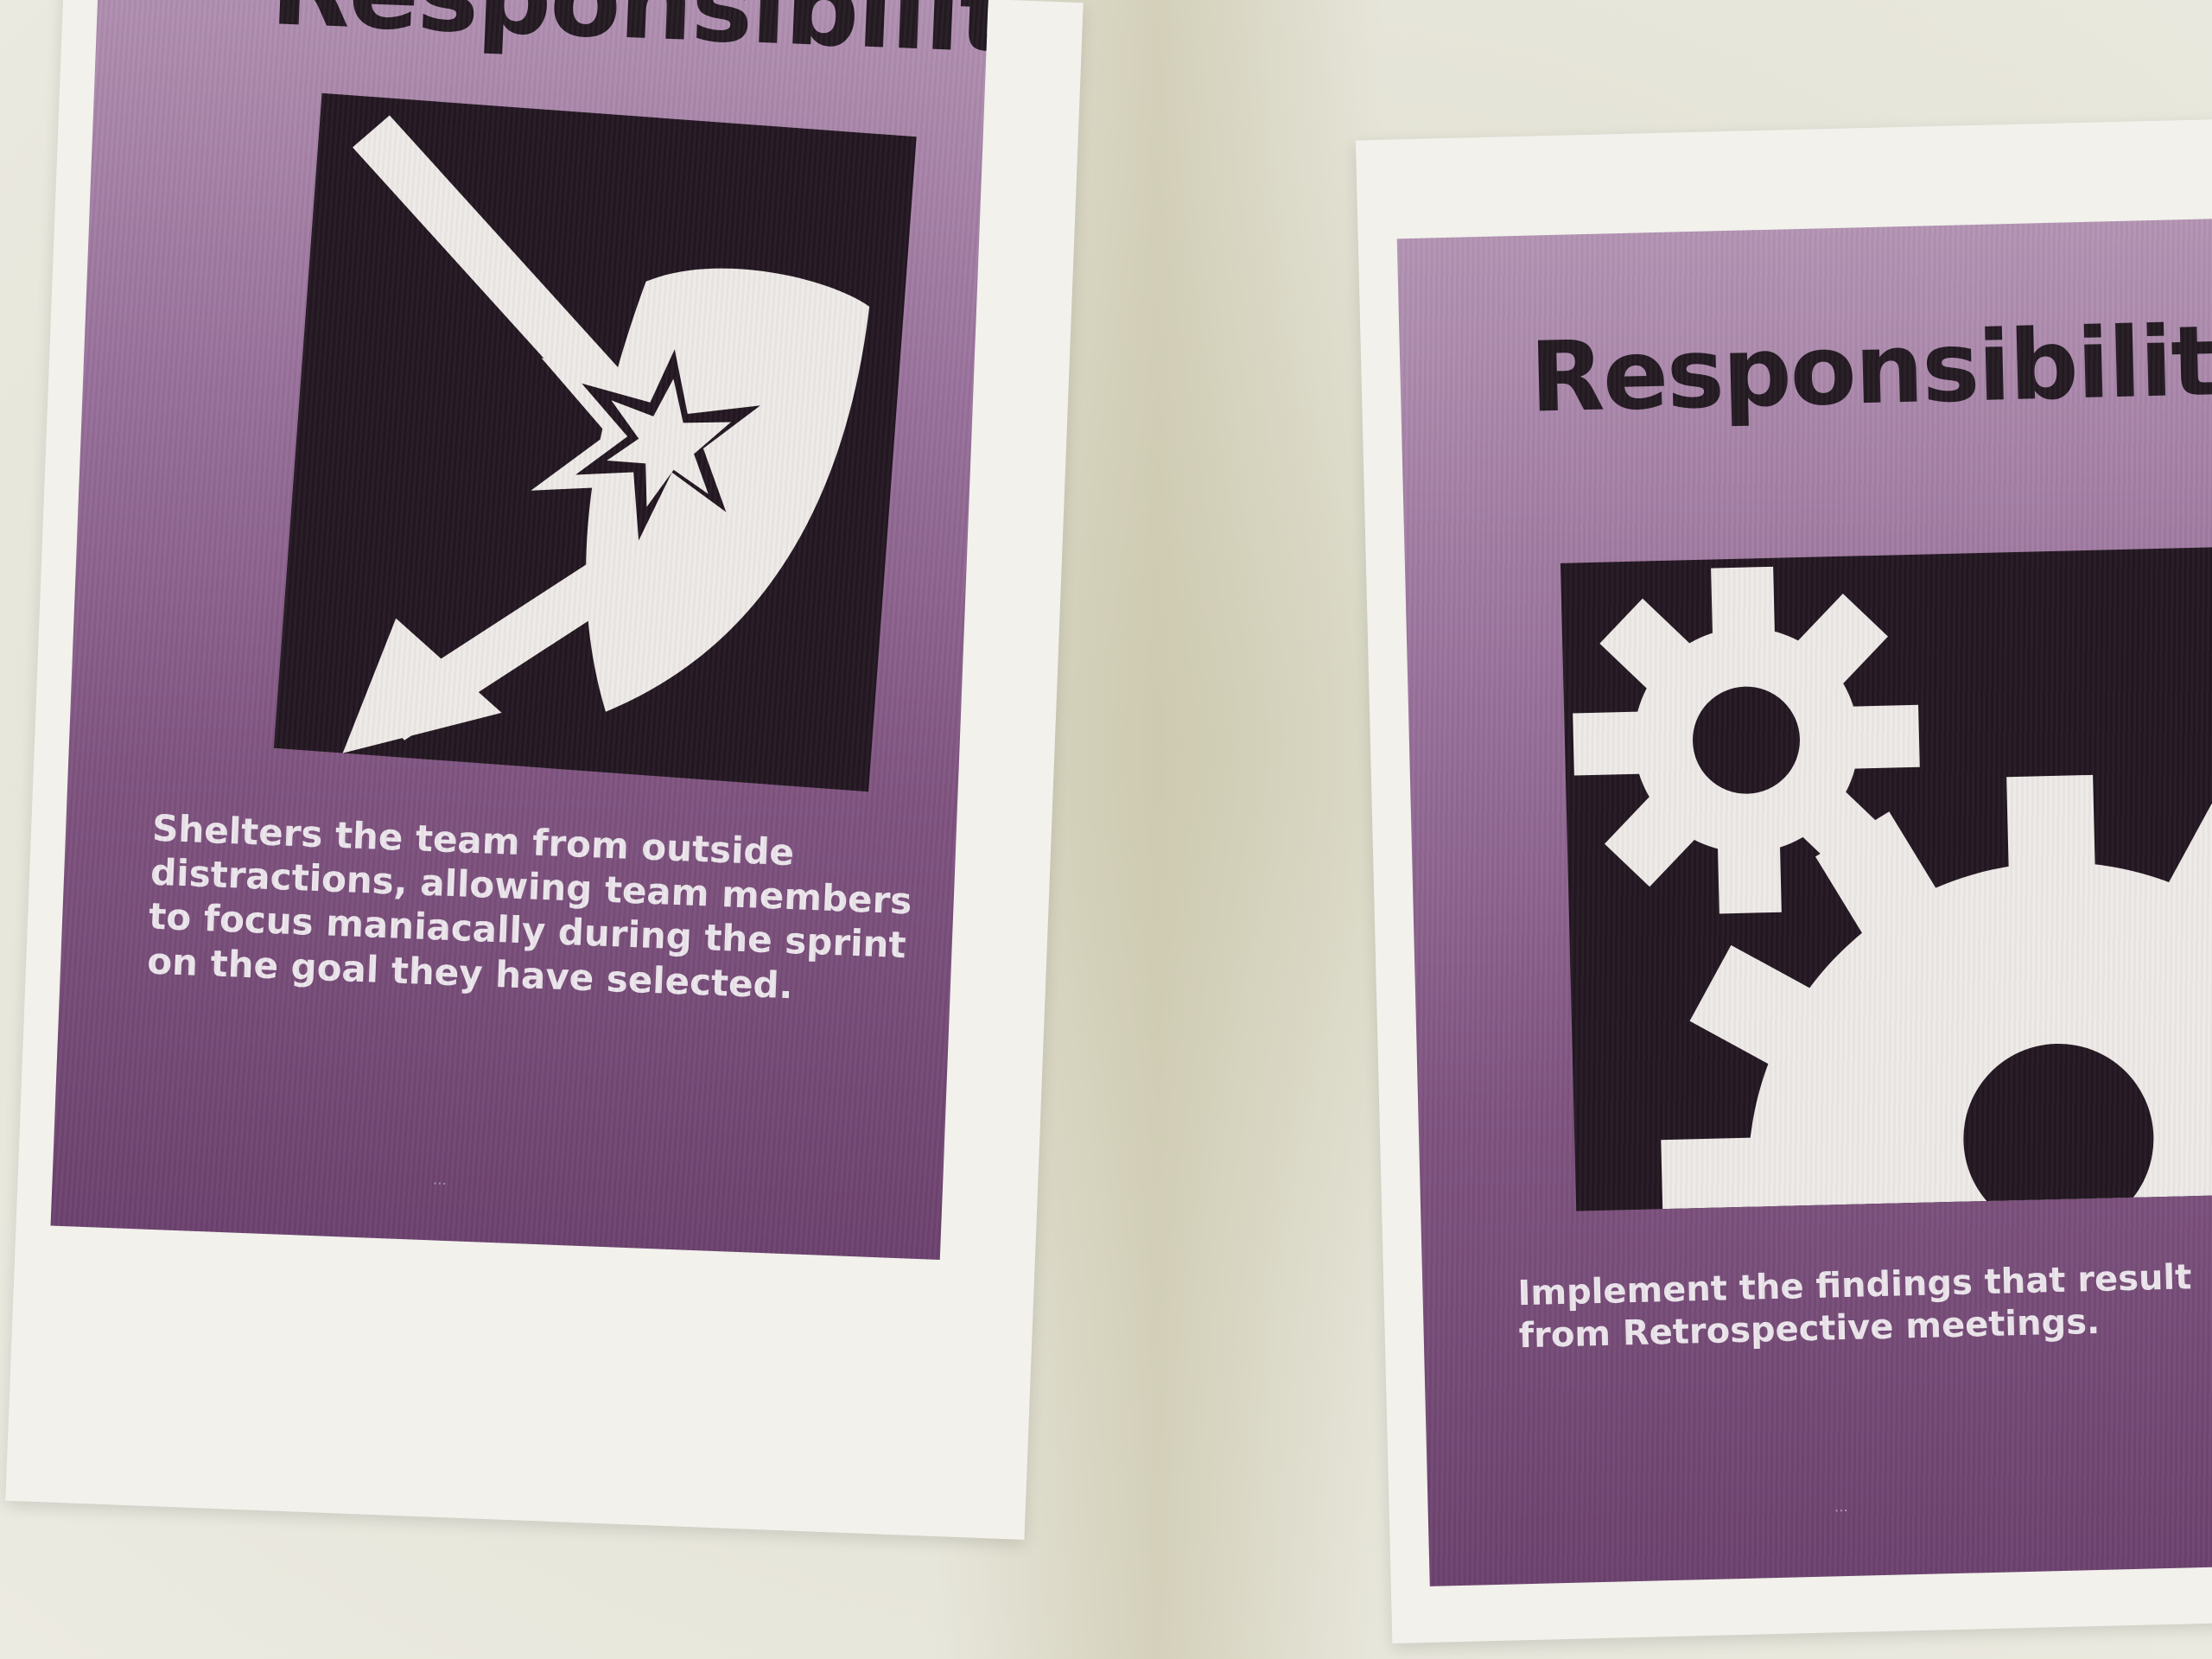 Image resolution: width=2212 pixels, height=1659 pixels. What do you see at coordinates (1870, 369) in the screenshot?
I see `poster-right-title: Responsibility` at bounding box center [1870, 369].